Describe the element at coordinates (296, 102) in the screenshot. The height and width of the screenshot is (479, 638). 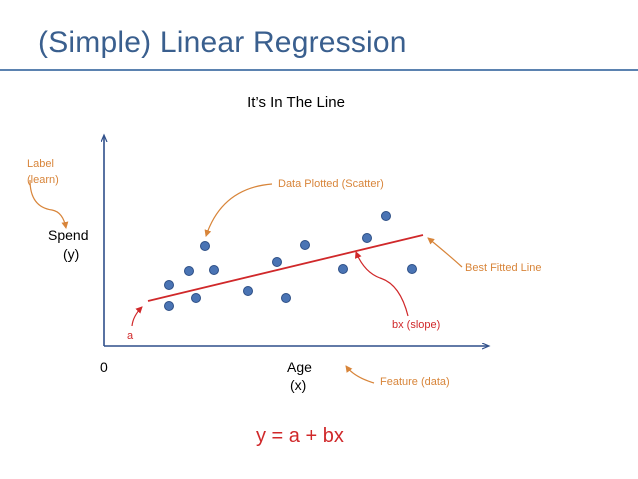
I see `diagram-subtitle: It’s In The Line` at that location.